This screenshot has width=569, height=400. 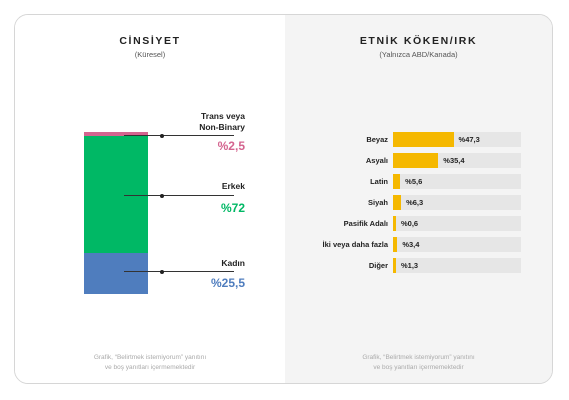 I want to click on ethnicity-bar-track: %35,4, so click(x=457, y=160).